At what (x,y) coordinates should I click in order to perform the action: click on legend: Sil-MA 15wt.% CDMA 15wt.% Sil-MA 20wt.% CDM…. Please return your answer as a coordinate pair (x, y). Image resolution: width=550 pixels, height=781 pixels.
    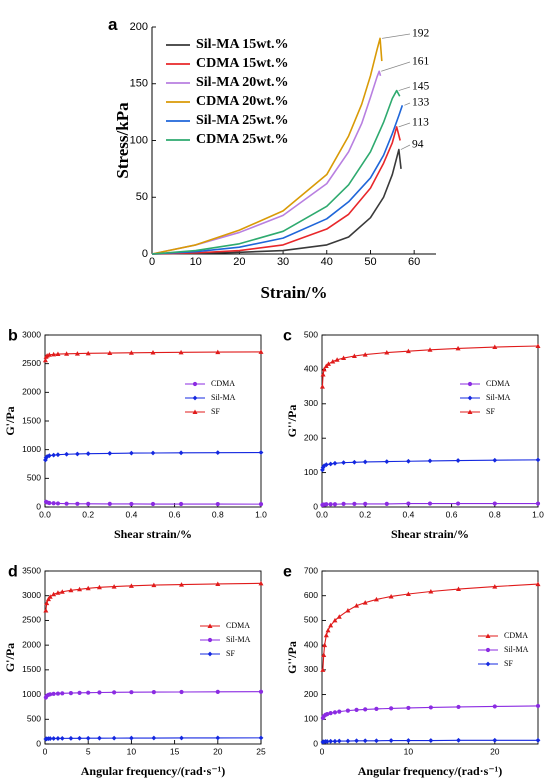
    Looking at the image, I should click on (227, 92).